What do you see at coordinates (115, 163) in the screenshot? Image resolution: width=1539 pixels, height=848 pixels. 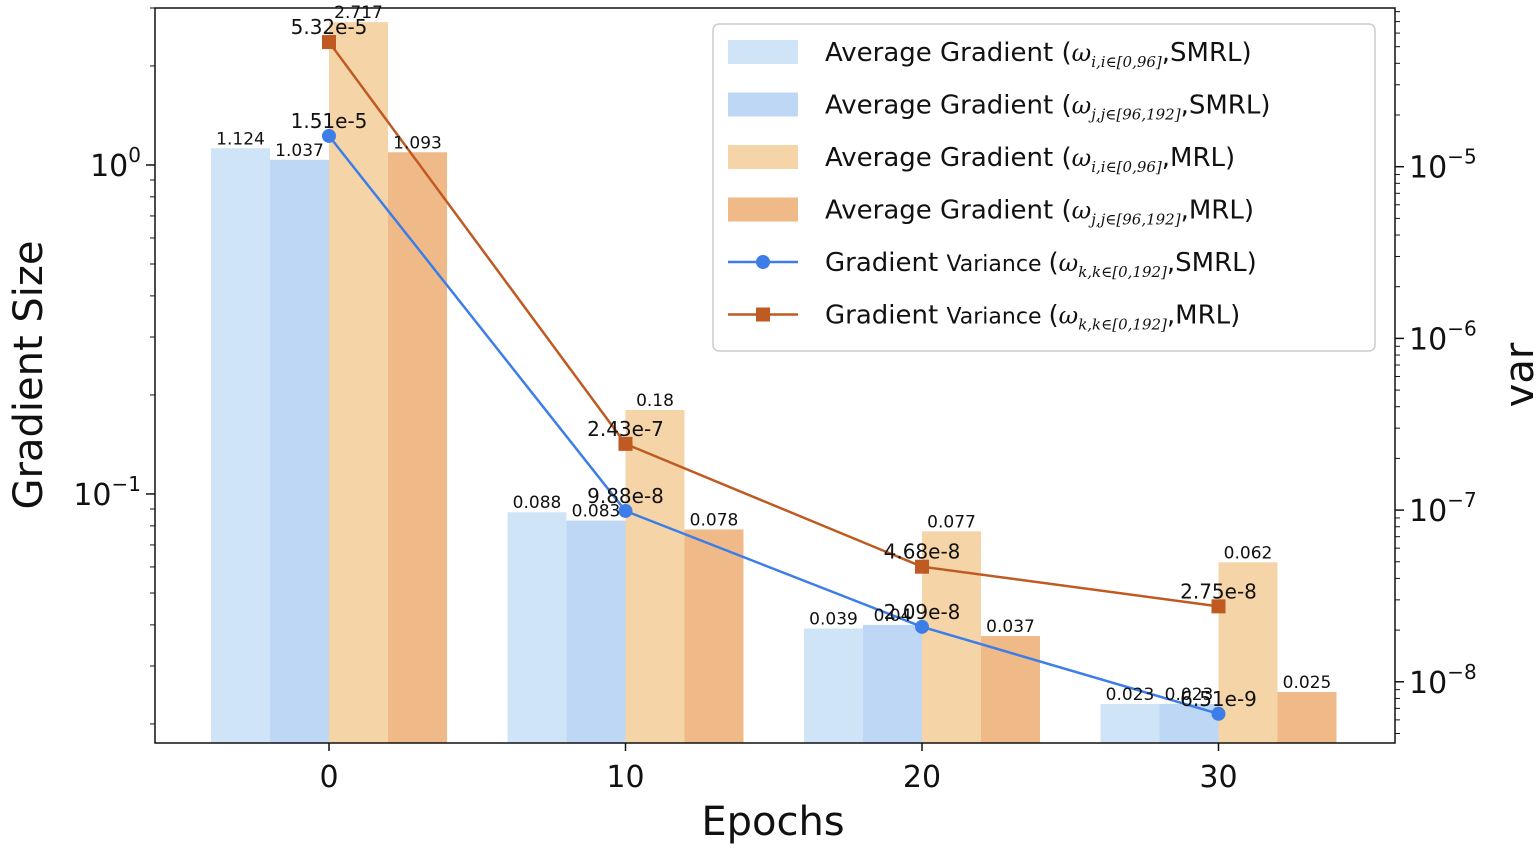 I see `y-tick-label: 10⁰` at bounding box center [115, 163].